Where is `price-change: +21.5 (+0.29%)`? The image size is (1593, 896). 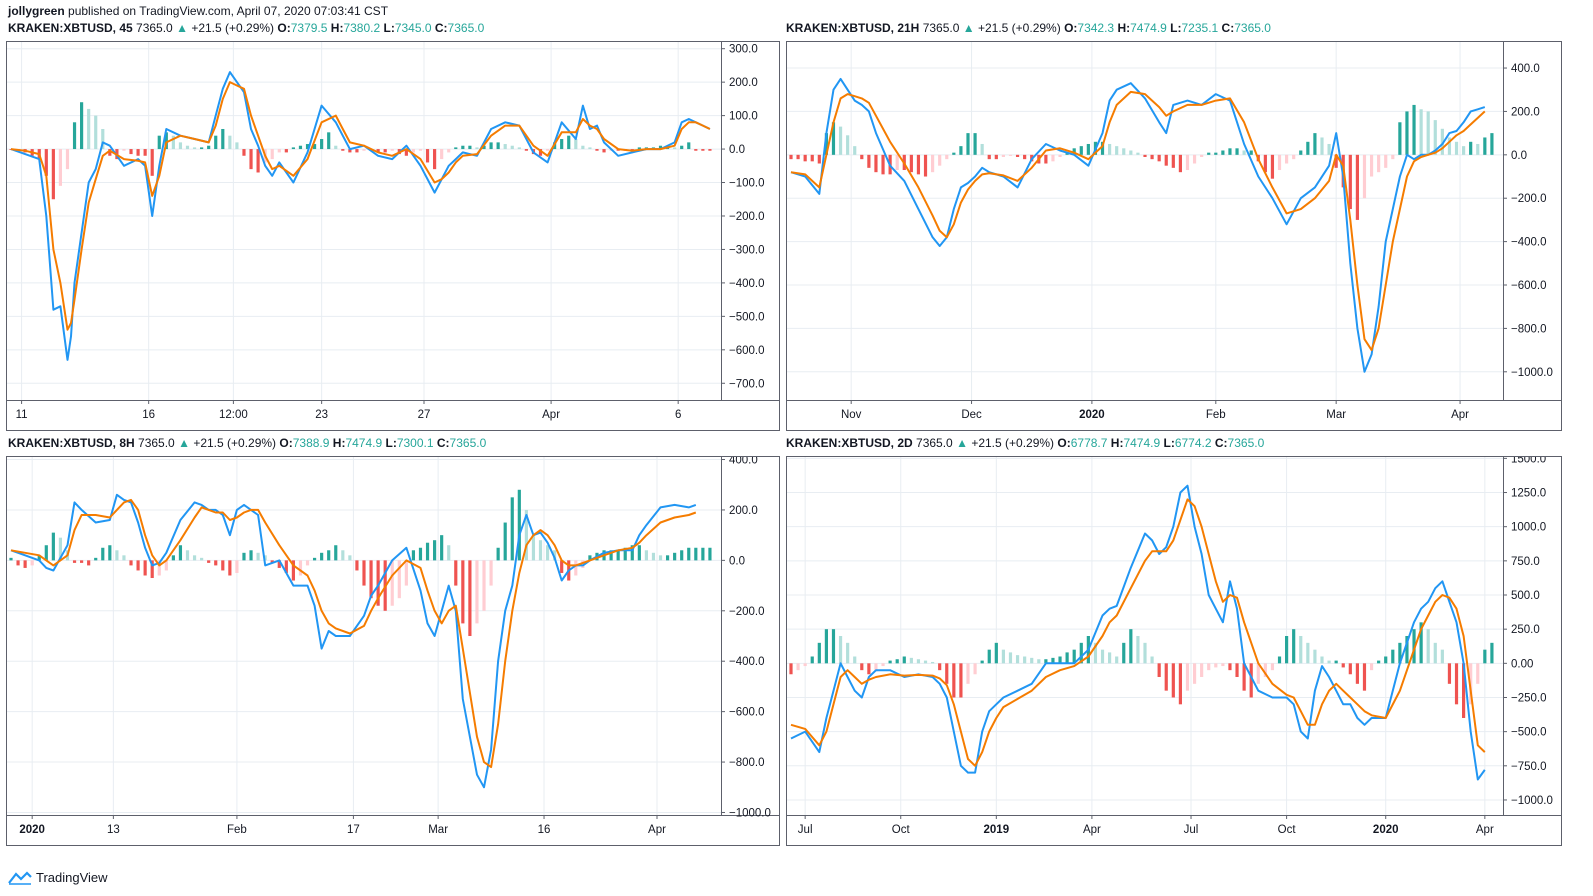
price-change: +21.5 (+0.29%) is located at coordinates (1019, 28).